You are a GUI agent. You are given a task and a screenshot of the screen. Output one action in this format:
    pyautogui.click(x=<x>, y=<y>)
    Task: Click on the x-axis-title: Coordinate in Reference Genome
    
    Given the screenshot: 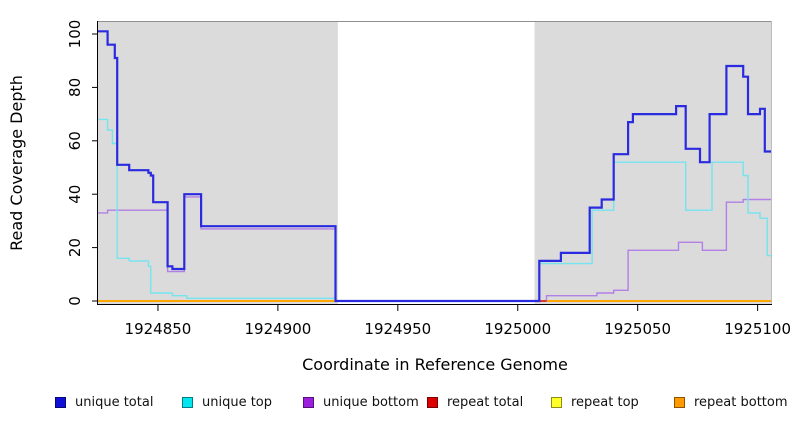 What is the action you would take?
    pyautogui.click(x=435, y=364)
    